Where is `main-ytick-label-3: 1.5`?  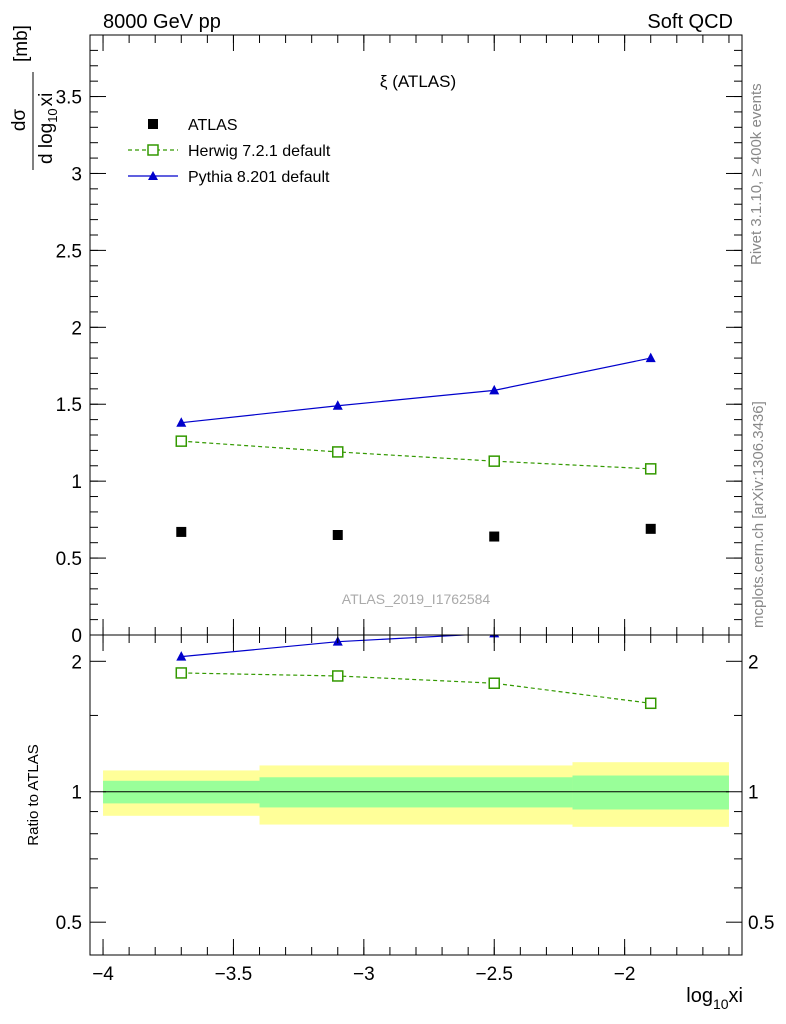
main-ytick-label-3: 1.5 is located at coordinates (69, 405).